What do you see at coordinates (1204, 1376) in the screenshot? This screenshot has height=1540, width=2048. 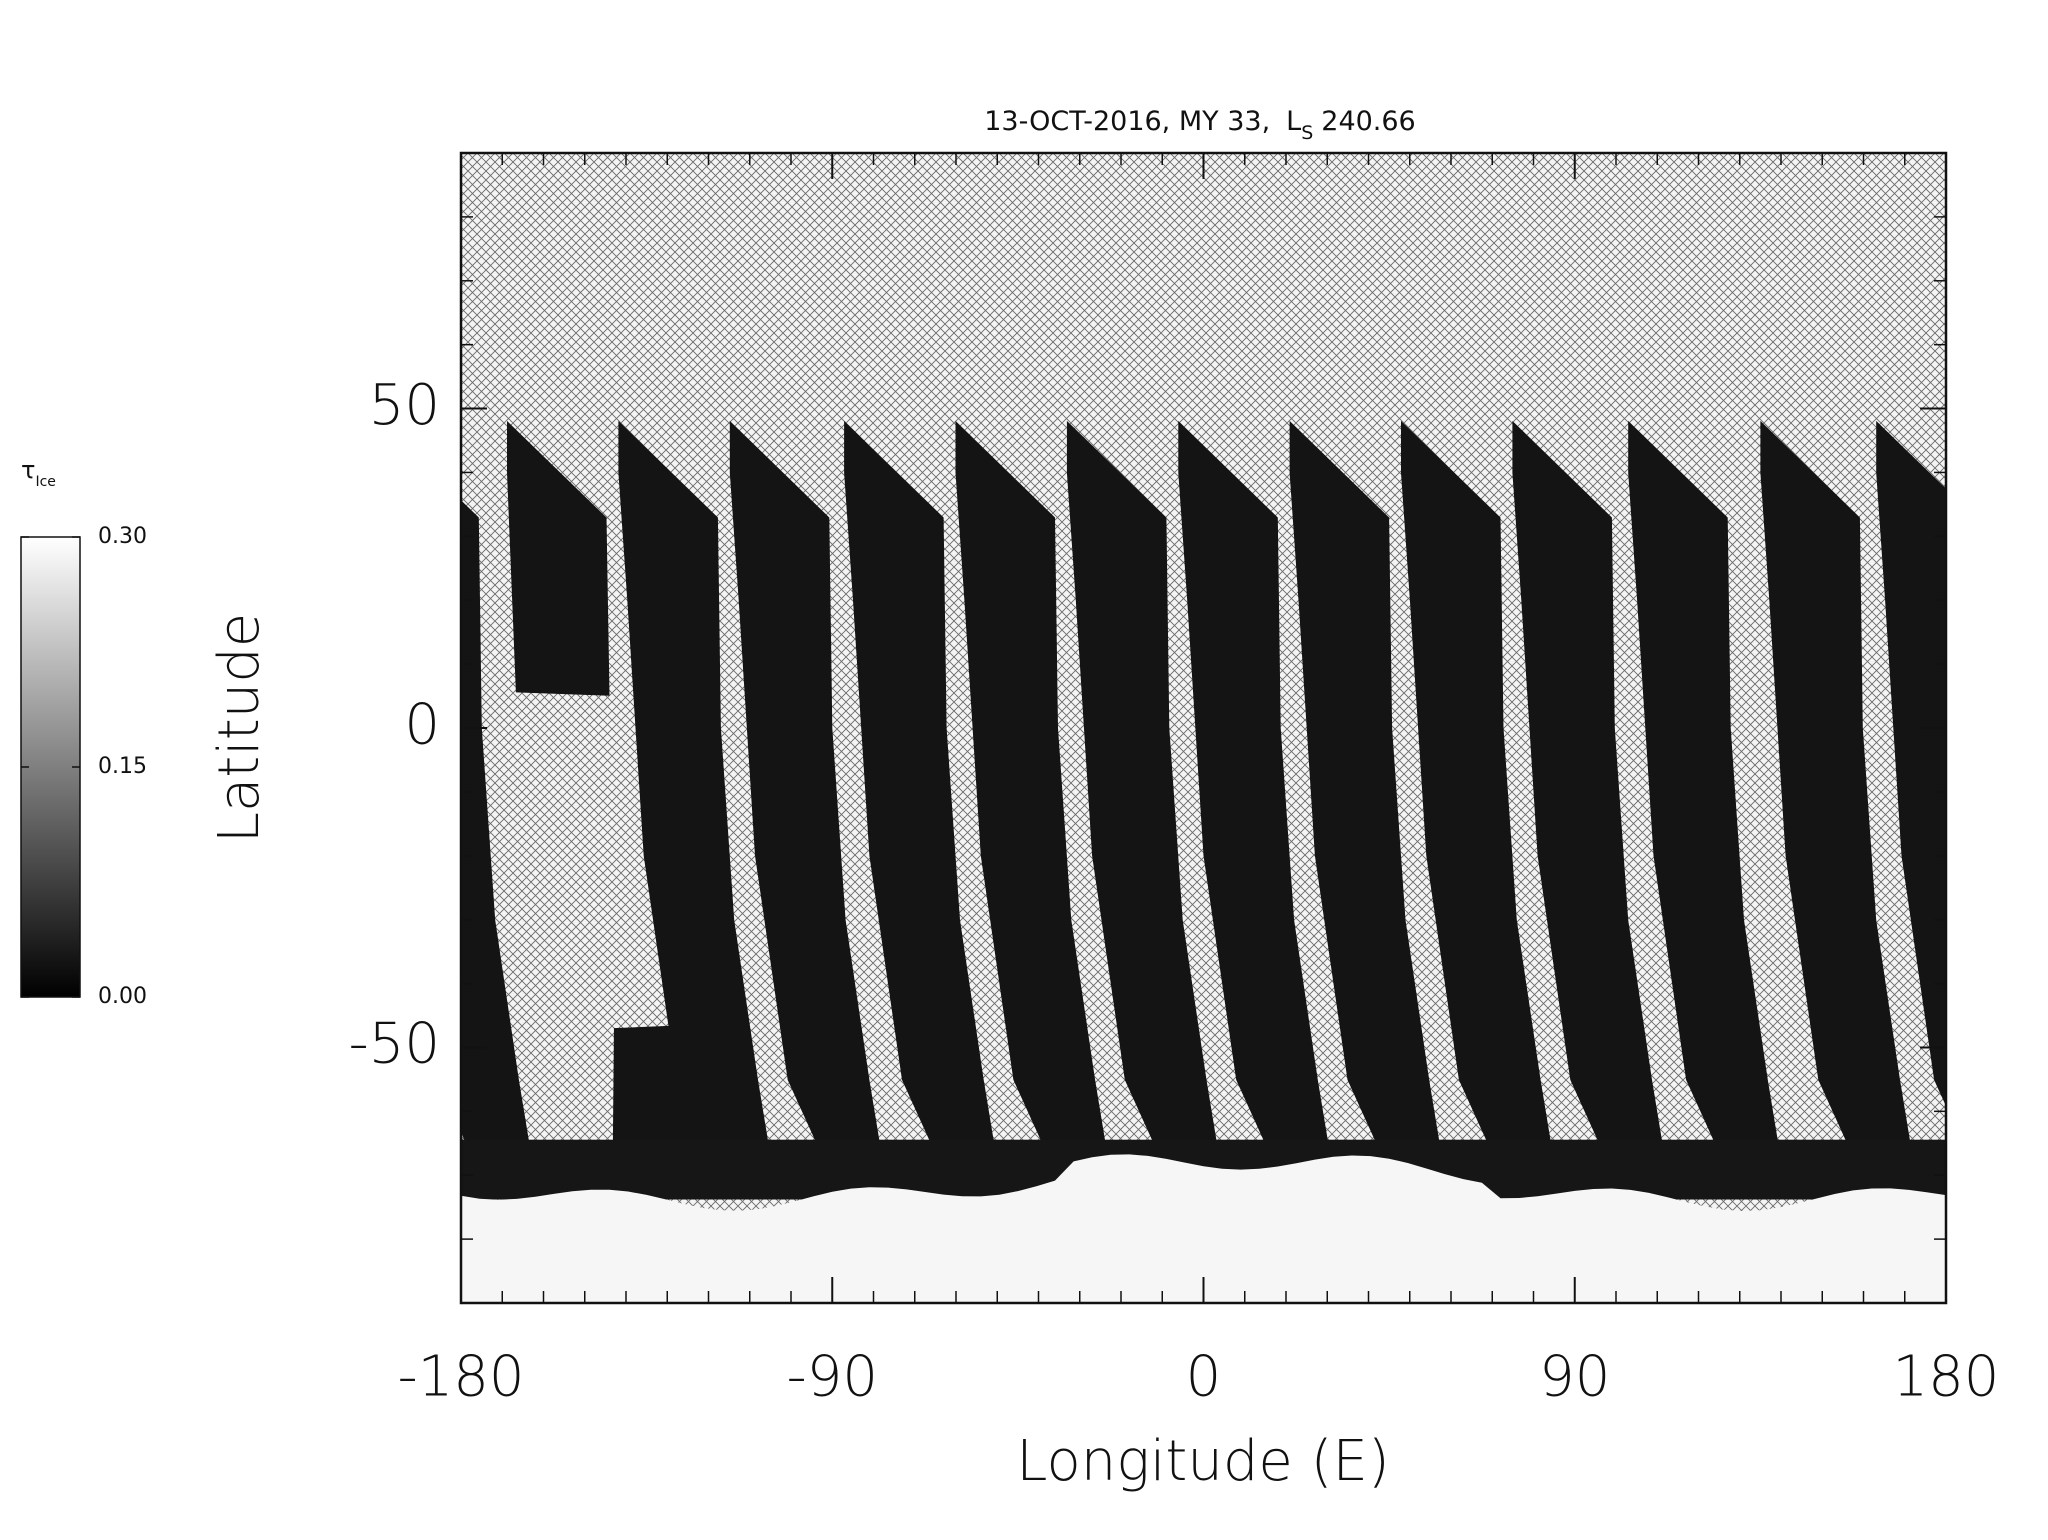 I see `x-tick-label: 0` at bounding box center [1204, 1376].